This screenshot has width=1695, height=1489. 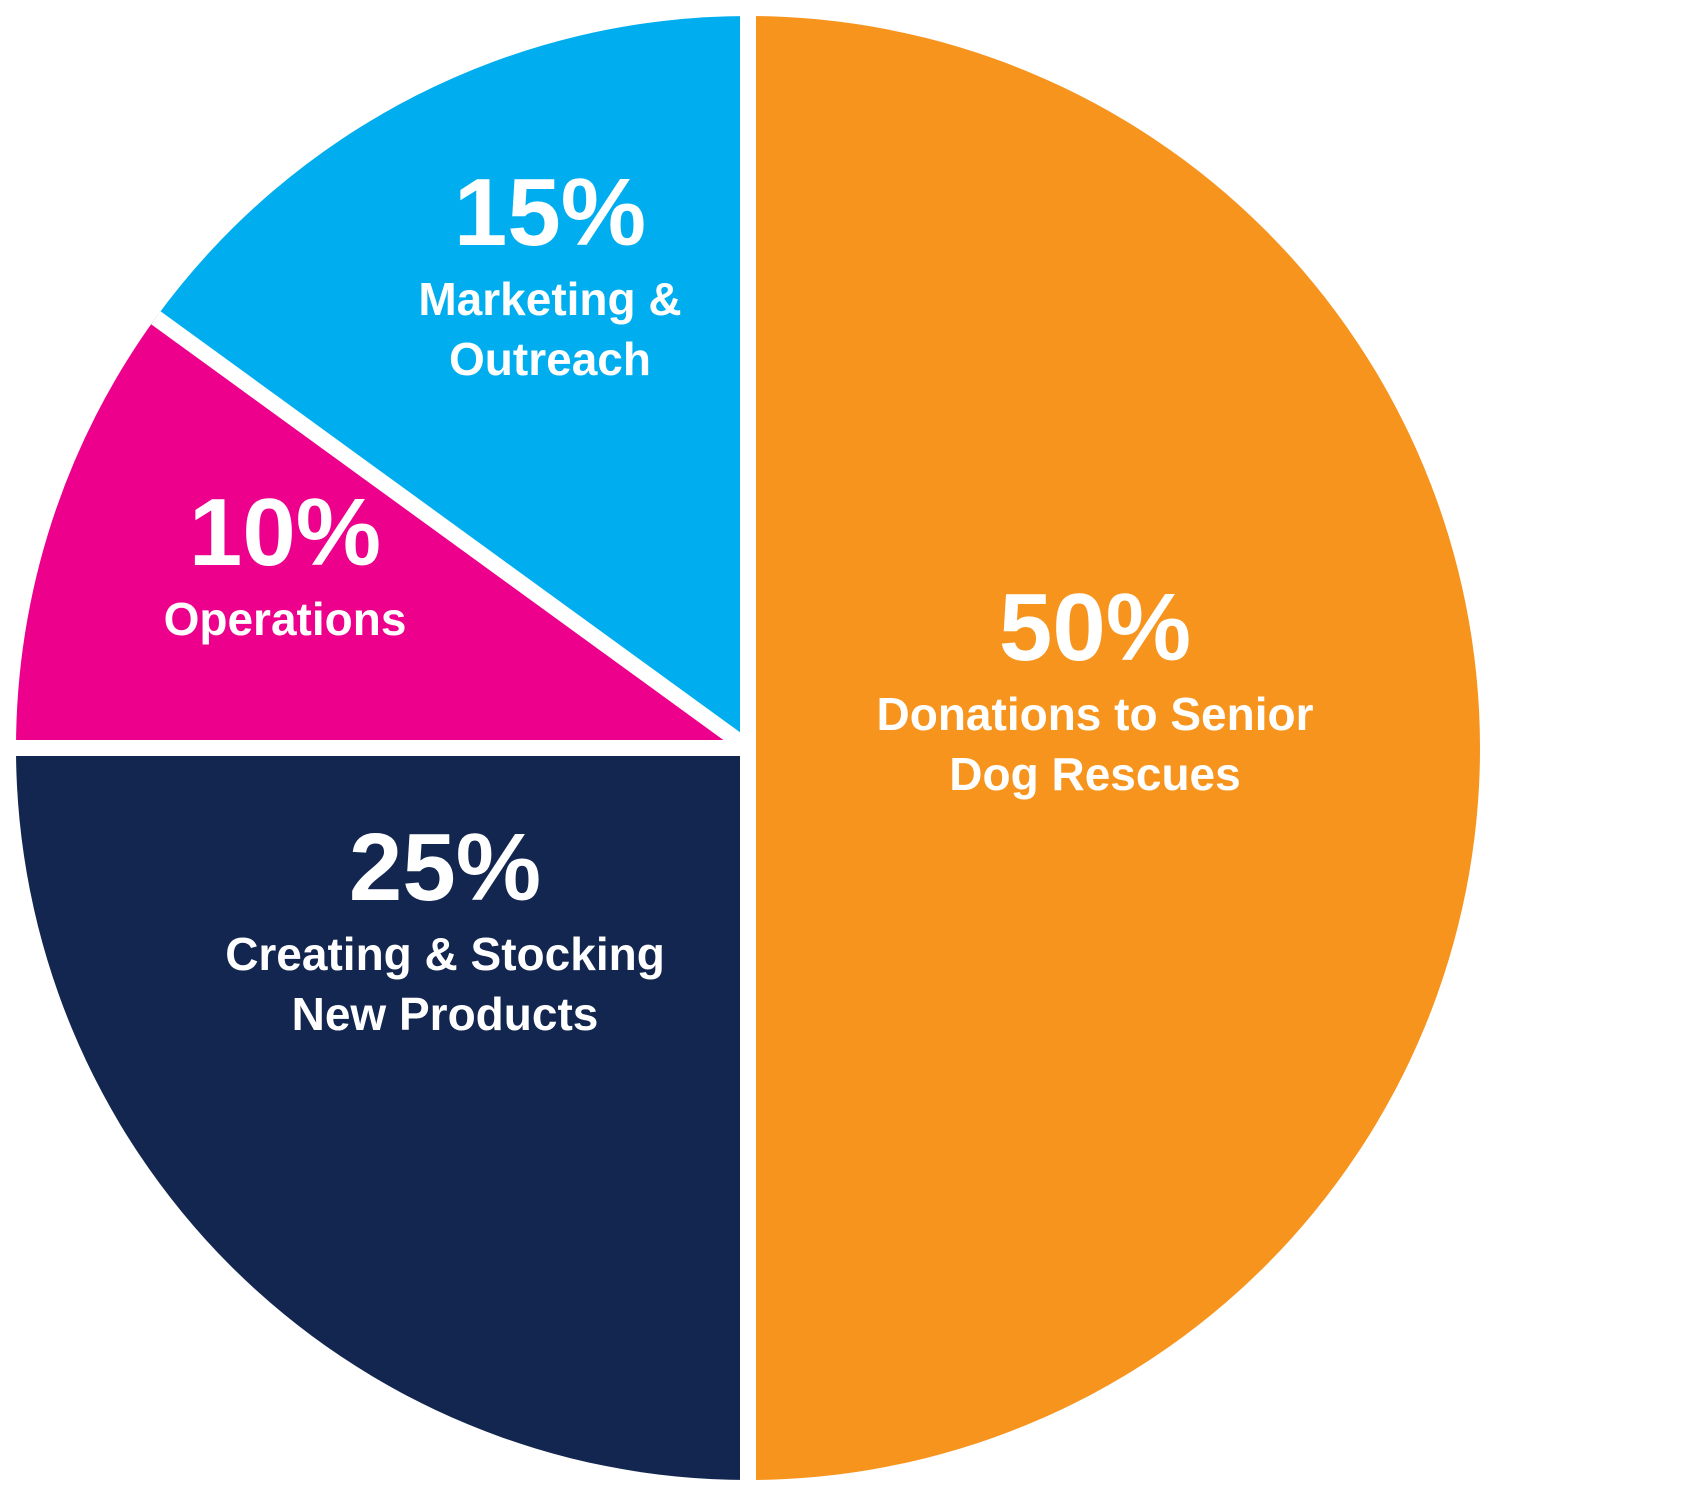 What do you see at coordinates (285, 619) in the screenshot?
I see `slice-category-label: Operations` at bounding box center [285, 619].